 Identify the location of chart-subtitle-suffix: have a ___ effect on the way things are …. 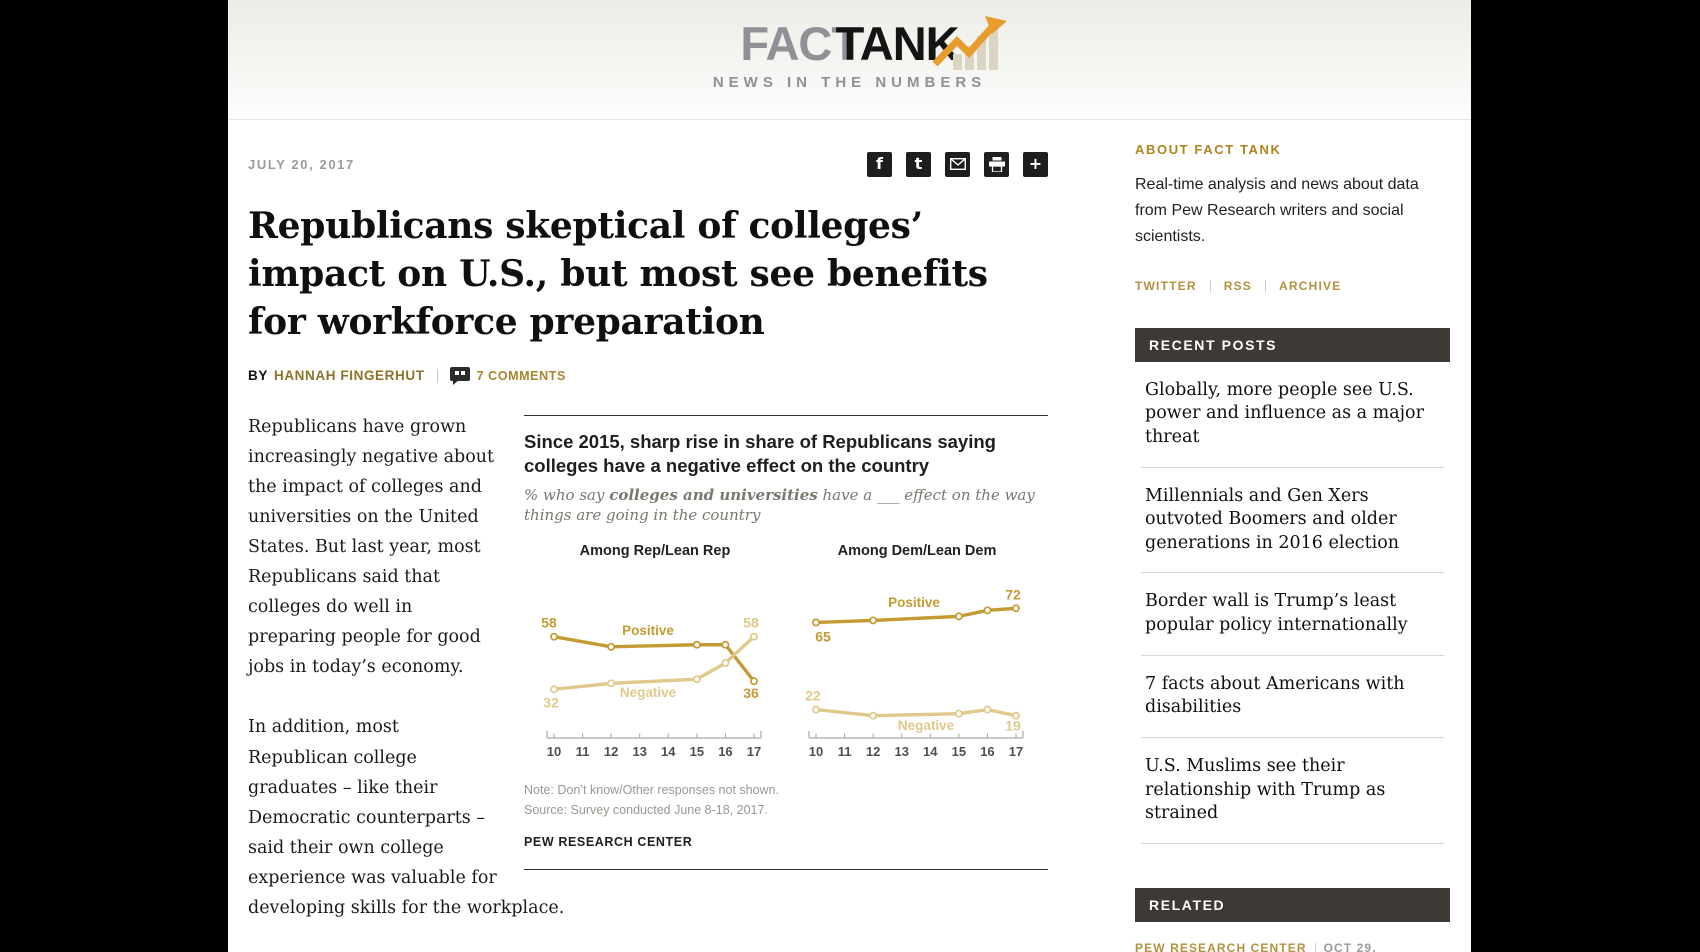
(779, 504).